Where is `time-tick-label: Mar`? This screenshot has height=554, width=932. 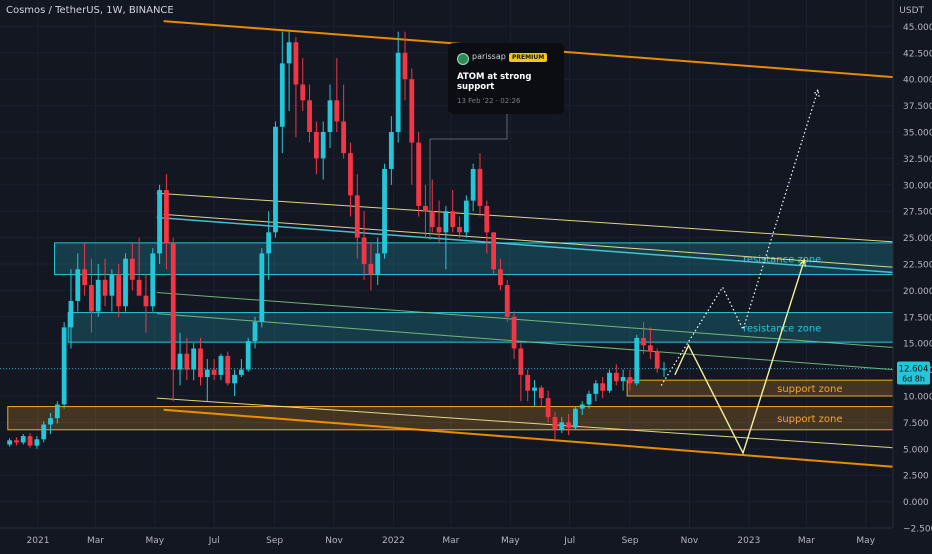
time-tick-label: Mar is located at coordinates (450, 541).